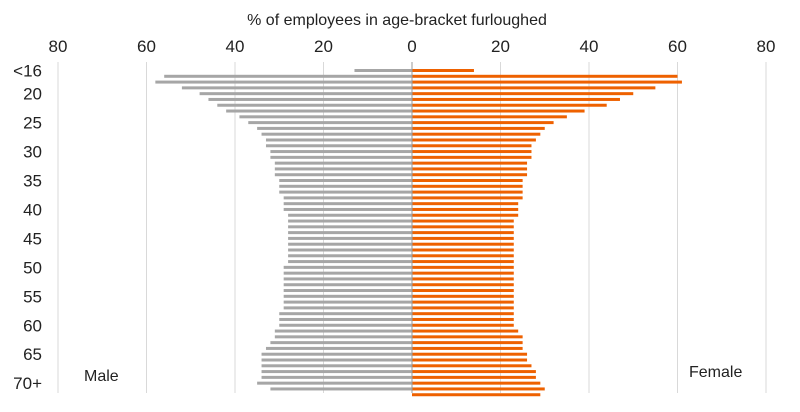 The height and width of the screenshot is (412, 800). I want to click on x-tick-label: 60, so click(146, 46).